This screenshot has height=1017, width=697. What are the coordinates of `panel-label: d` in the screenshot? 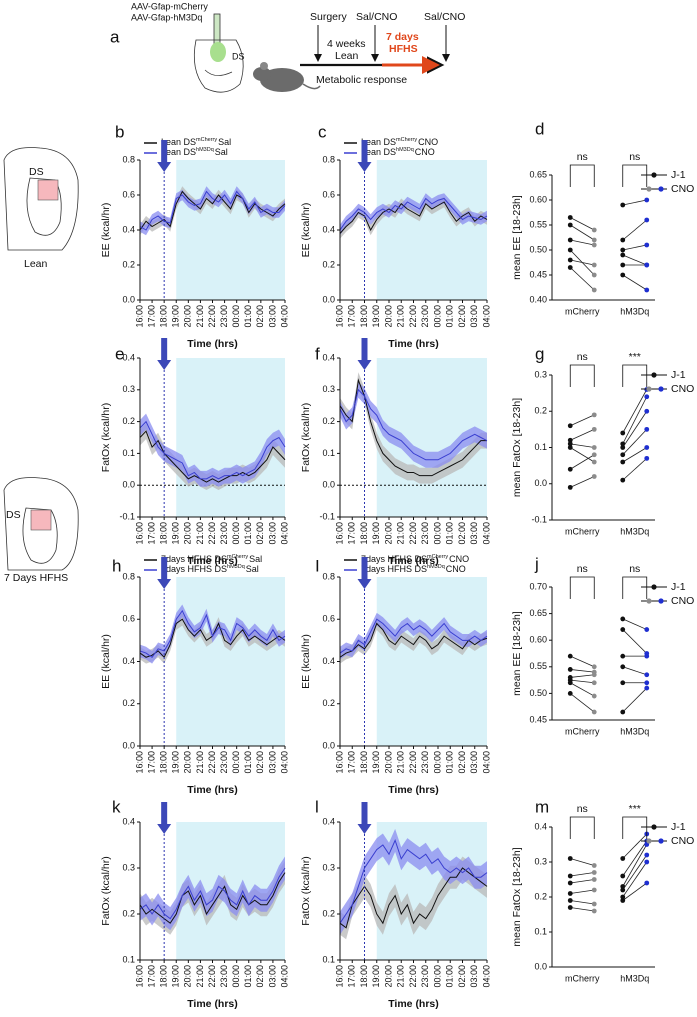 It's located at (539, 128).